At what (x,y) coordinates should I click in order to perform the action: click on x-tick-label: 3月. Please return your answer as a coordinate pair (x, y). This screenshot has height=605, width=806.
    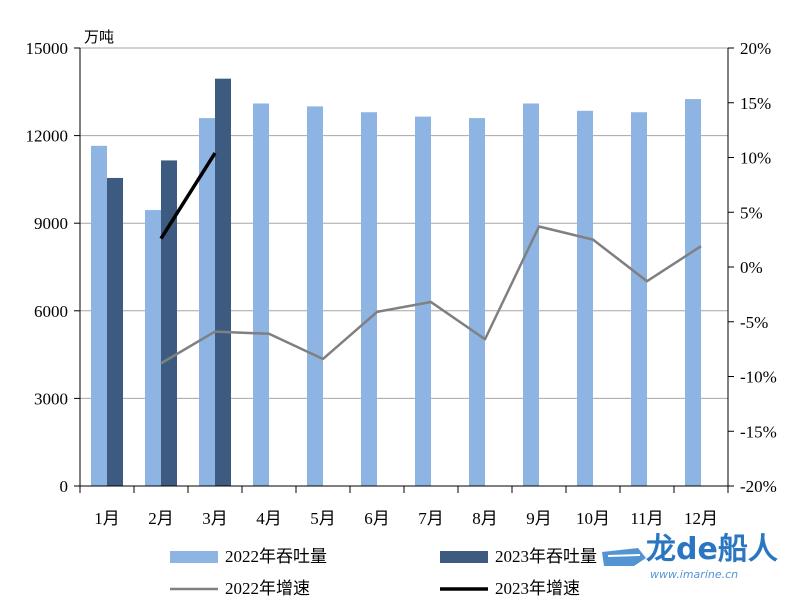
    Looking at the image, I should click on (215, 518).